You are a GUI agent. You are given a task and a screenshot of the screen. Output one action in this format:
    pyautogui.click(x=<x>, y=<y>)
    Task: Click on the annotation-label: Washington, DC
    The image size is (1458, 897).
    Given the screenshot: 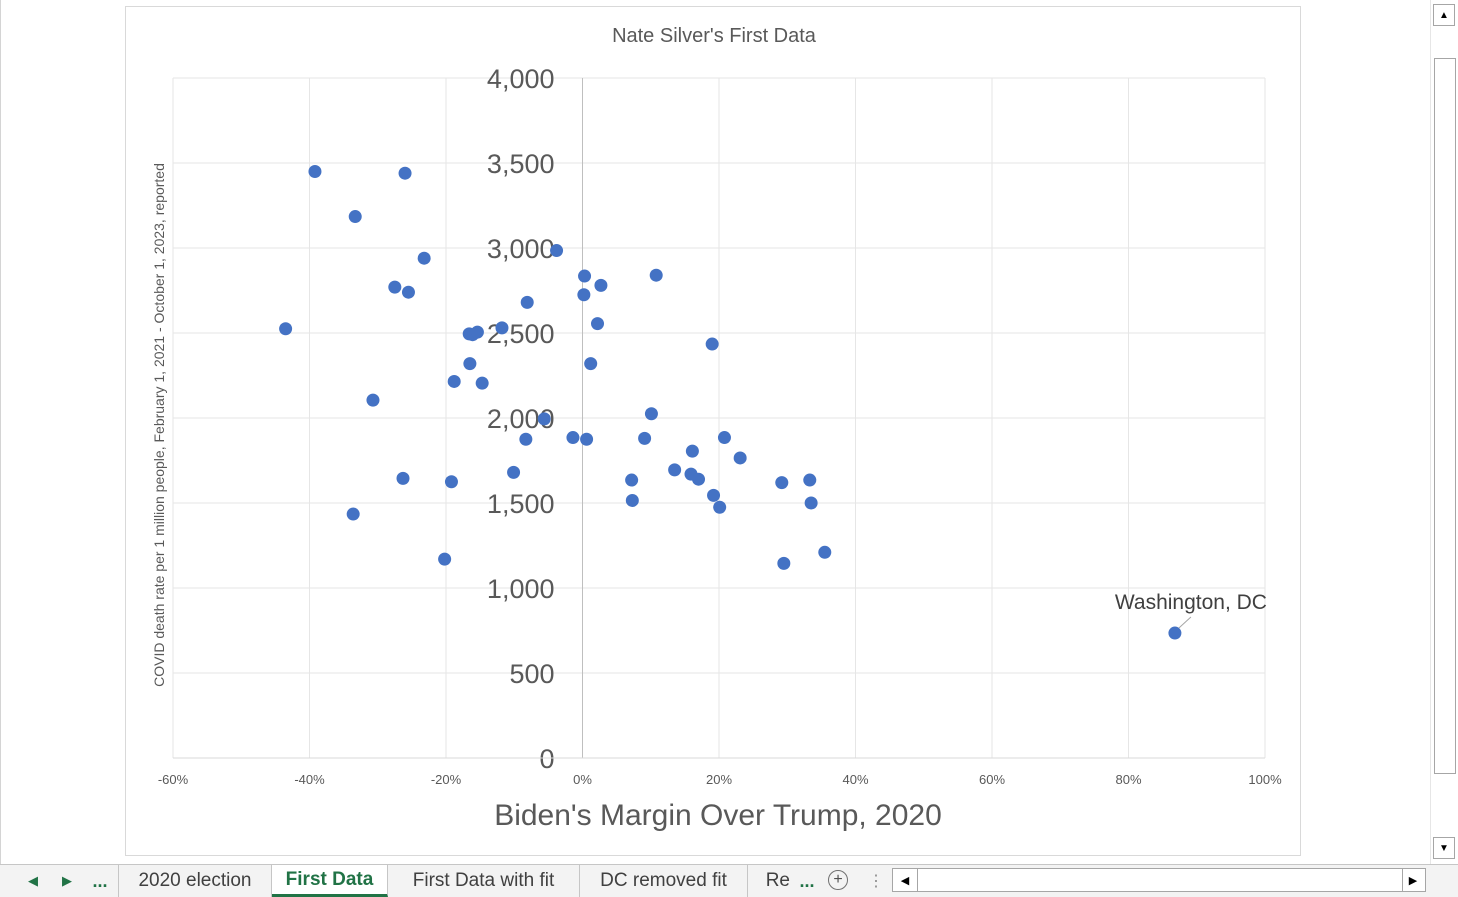 What is the action you would take?
    pyautogui.click(x=1191, y=602)
    